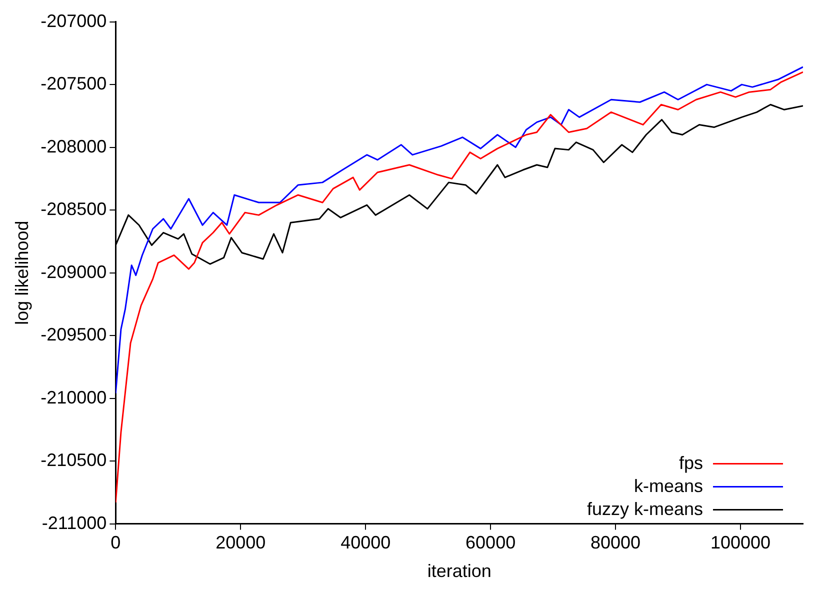  Describe the element at coordinates (74, 522) in the screenshot. I see `y-tick-label: -211000` at that location.